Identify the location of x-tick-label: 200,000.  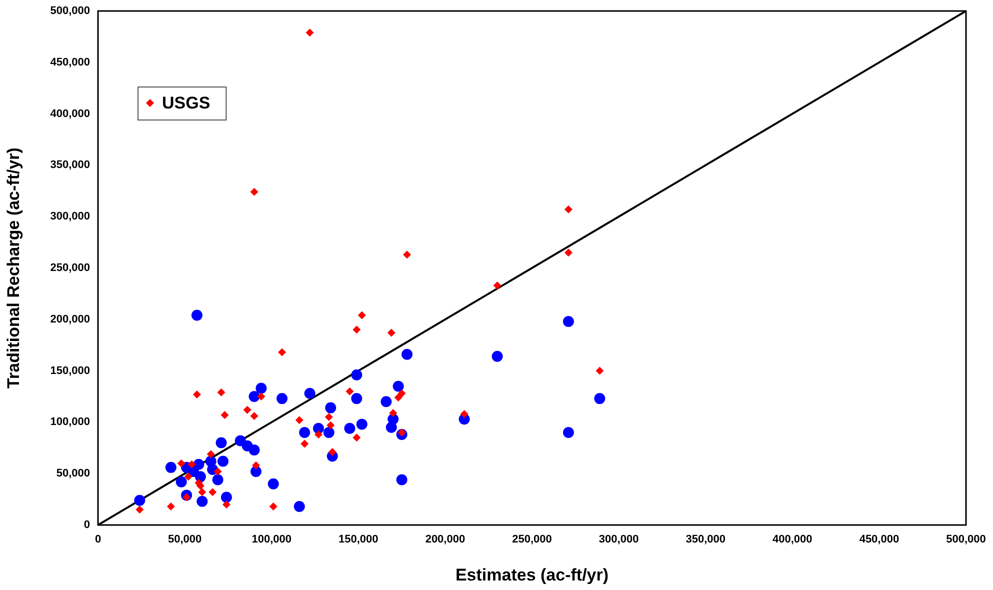
(445, 540).